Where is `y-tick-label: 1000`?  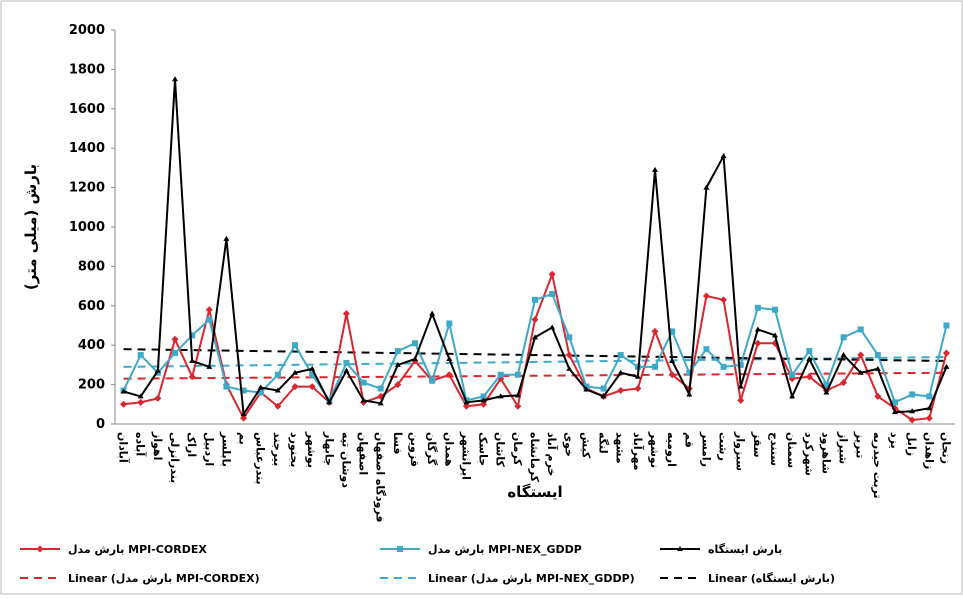 y-tick-label: 1000 is located at coordinates (87, 227).